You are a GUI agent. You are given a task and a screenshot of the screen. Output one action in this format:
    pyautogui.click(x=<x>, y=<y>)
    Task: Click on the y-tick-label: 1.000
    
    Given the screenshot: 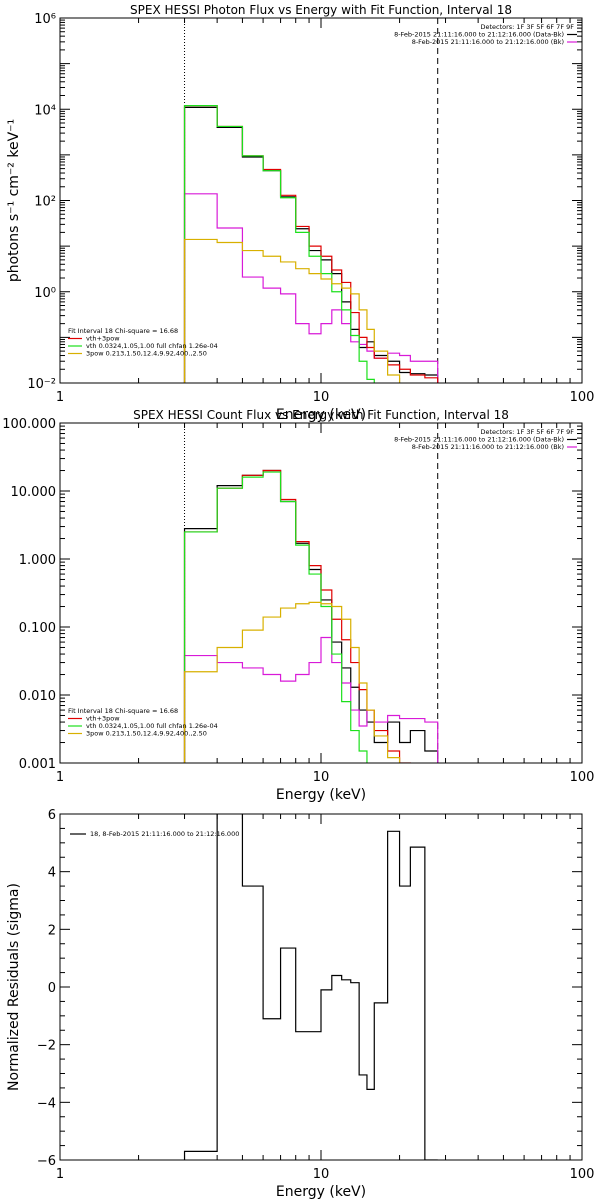 What is the action you would take?
    pyautogui.click(x=37, y=560)
    